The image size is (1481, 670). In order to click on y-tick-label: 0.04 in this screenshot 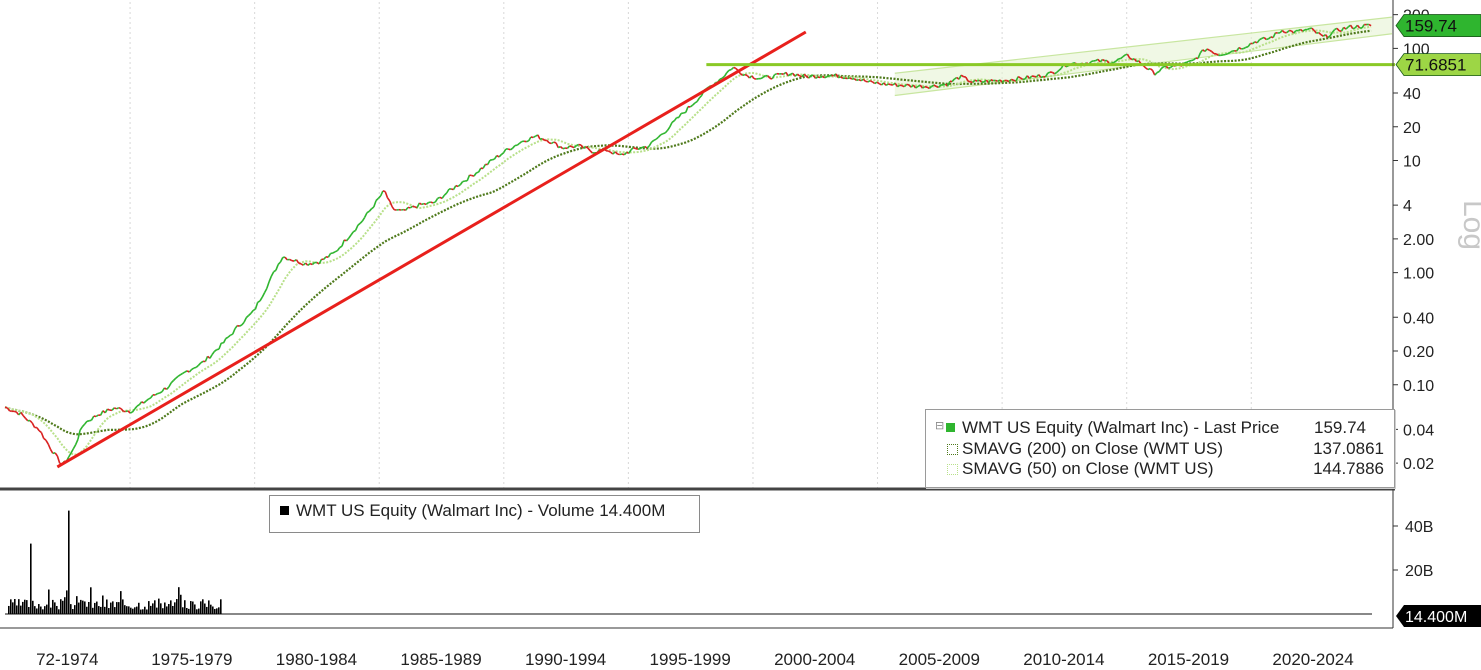, I will do `click(1418, 430)`.